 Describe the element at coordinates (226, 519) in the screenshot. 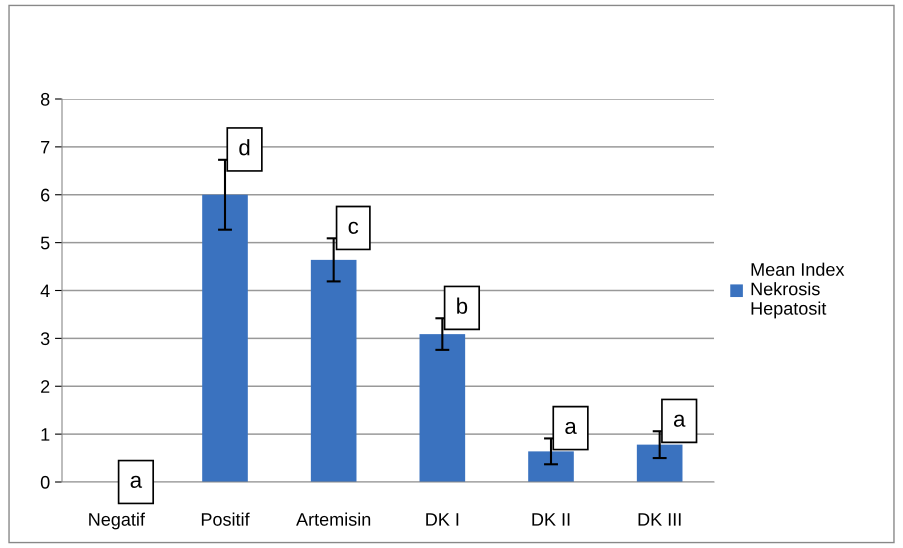

I see `x-tick-label: Positif` at that location.